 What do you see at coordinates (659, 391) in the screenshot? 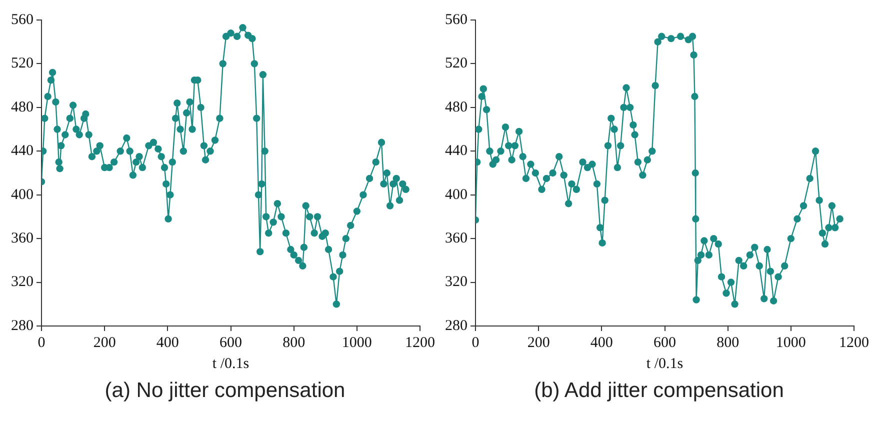
I see `text: (b) Add jitter compensation` at bounding box center [659, 391].